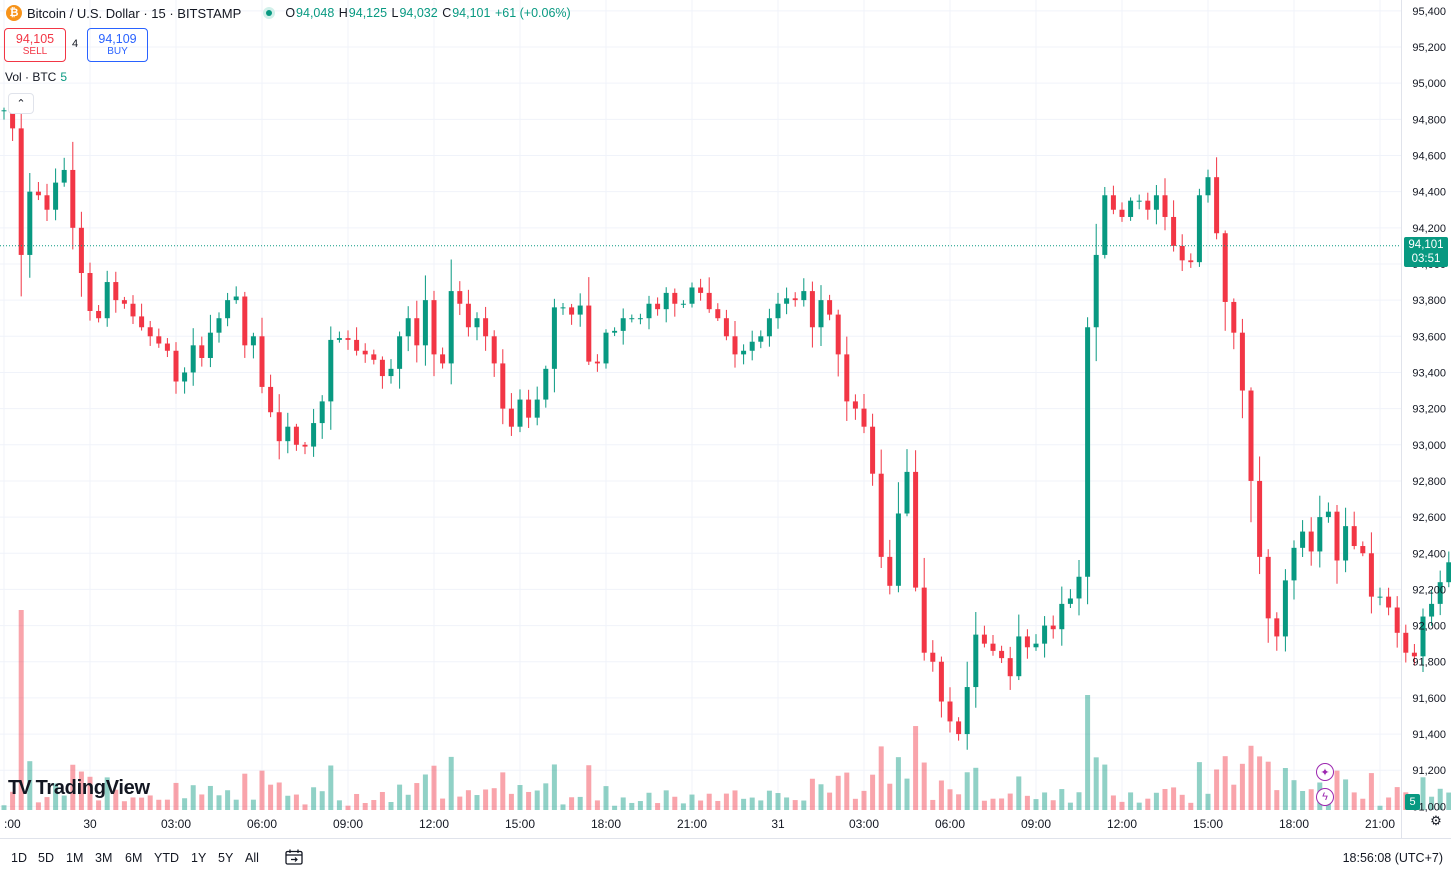 The height and width of the screenshot is (875, 1451). What do you see at coordinates (252, 858) in the screenshot?
I see `range-all-button: All` at bounding box center [252, 858].